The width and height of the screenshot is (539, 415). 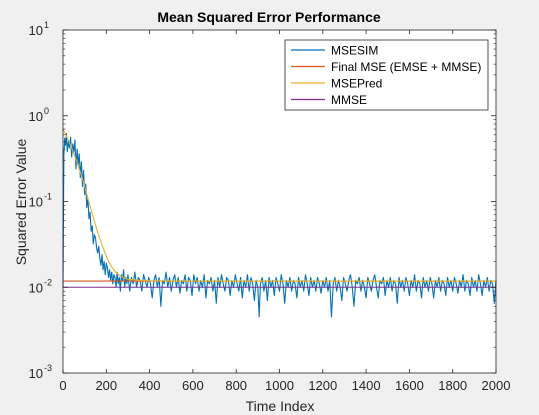 I want to click on x-tick-label: 1200, so click(x=322, y=385).